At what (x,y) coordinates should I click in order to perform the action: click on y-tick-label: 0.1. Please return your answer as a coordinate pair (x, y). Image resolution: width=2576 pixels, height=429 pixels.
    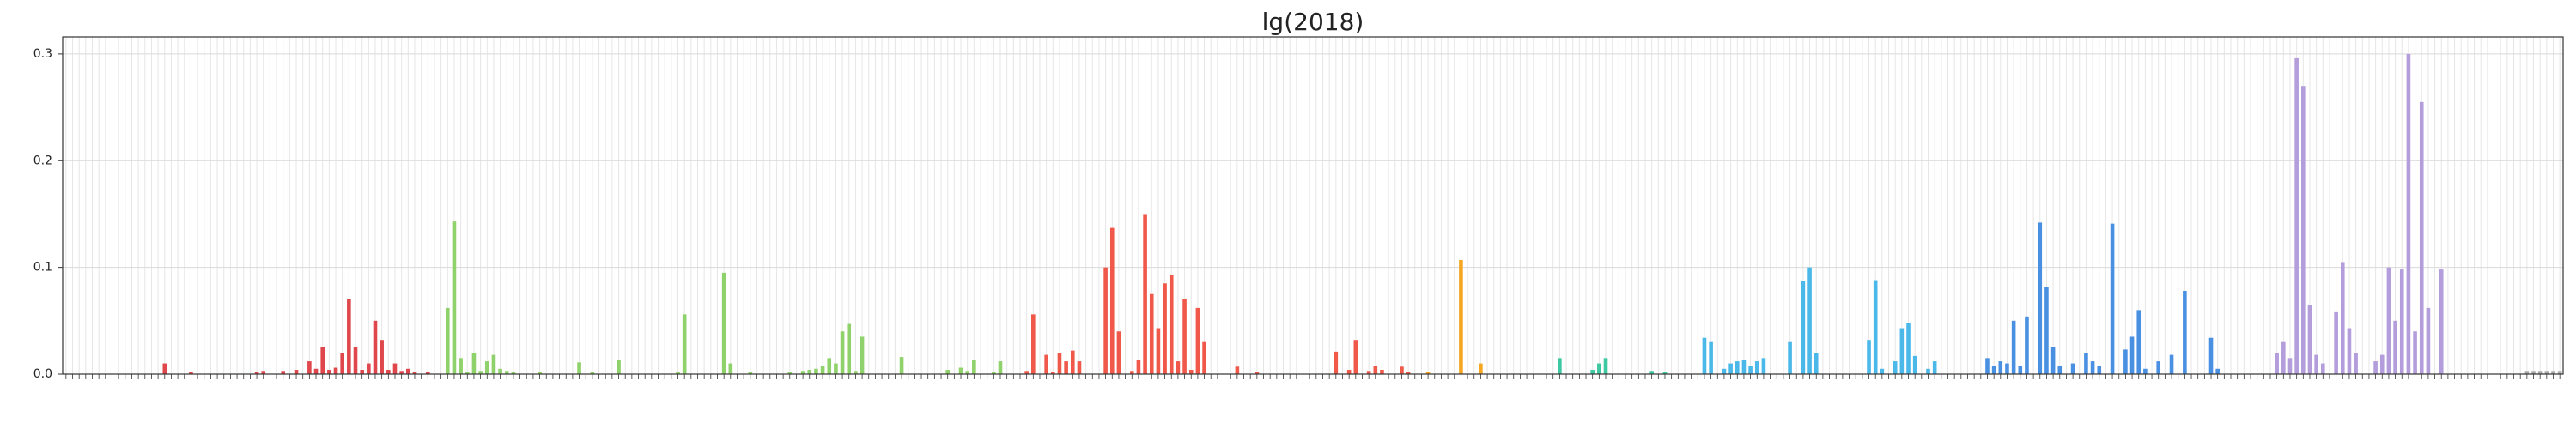
    Looking at the image, I should click on (42, 268).